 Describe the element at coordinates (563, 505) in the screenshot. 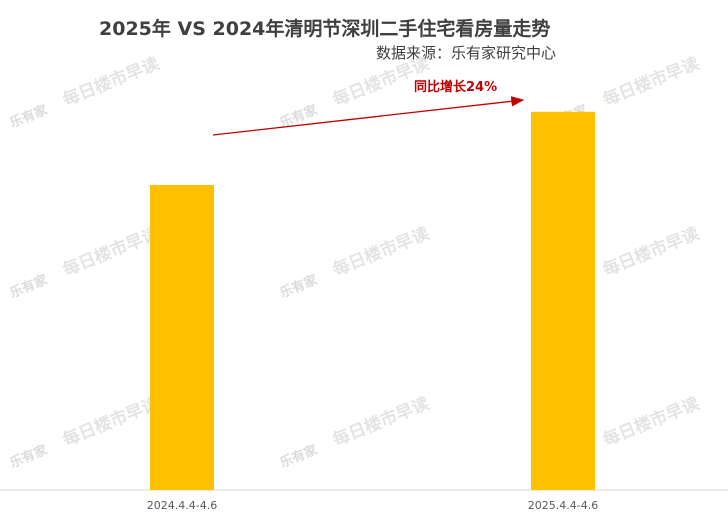

I see `x-tick-label-1: 2025.4.4-4.6` at that location.